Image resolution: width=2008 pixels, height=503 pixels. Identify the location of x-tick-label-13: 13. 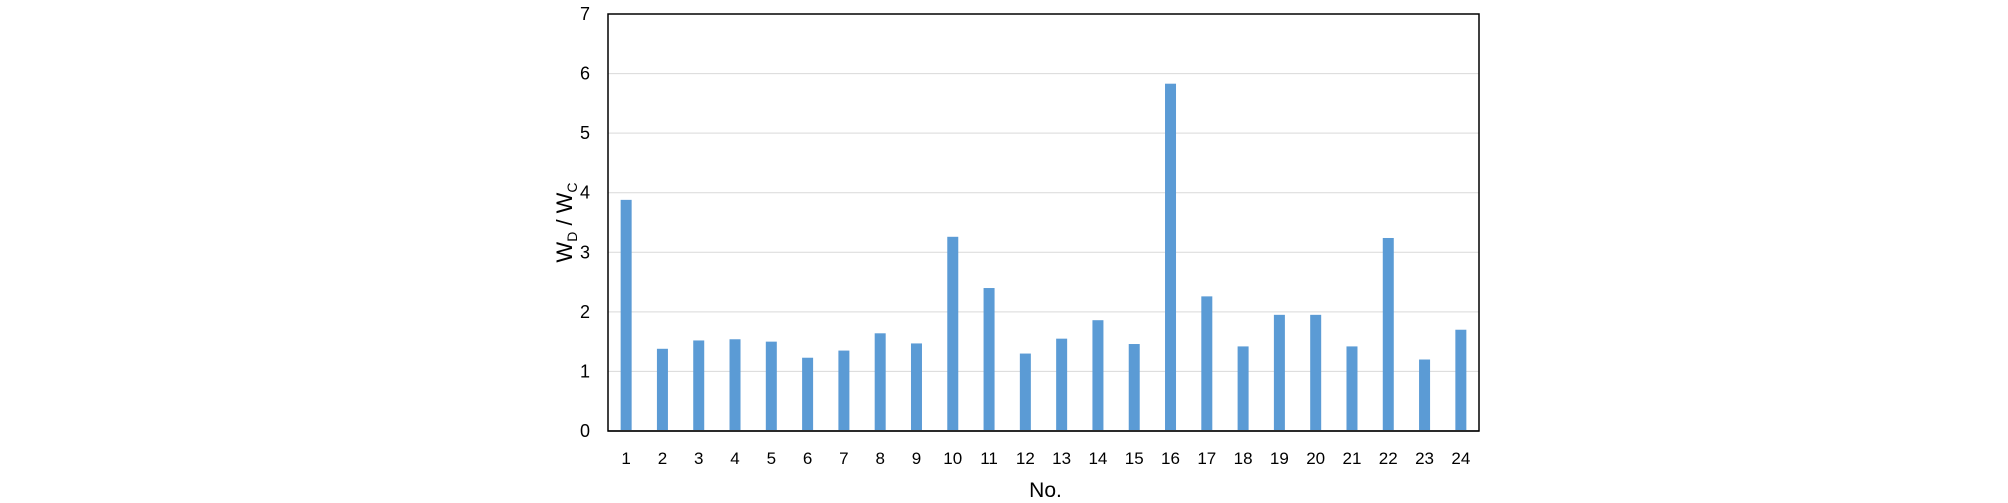
(1061, 458).